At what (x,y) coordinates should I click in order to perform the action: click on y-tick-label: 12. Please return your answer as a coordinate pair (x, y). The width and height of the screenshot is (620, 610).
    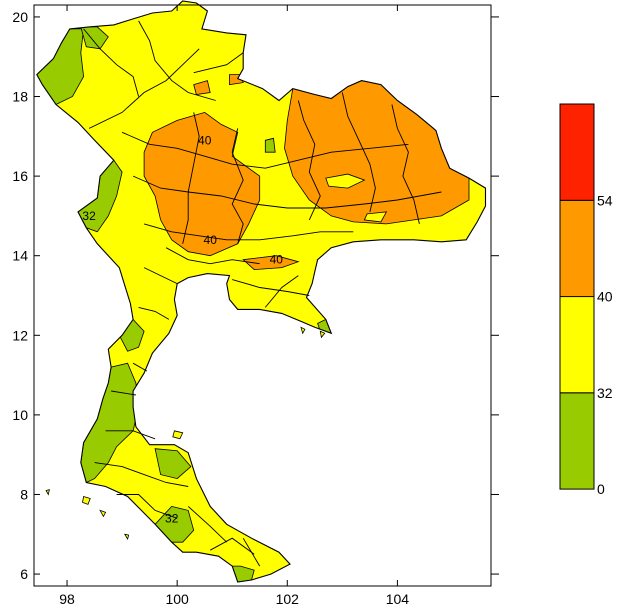
    Looking at the image, I should click on (20, 335).